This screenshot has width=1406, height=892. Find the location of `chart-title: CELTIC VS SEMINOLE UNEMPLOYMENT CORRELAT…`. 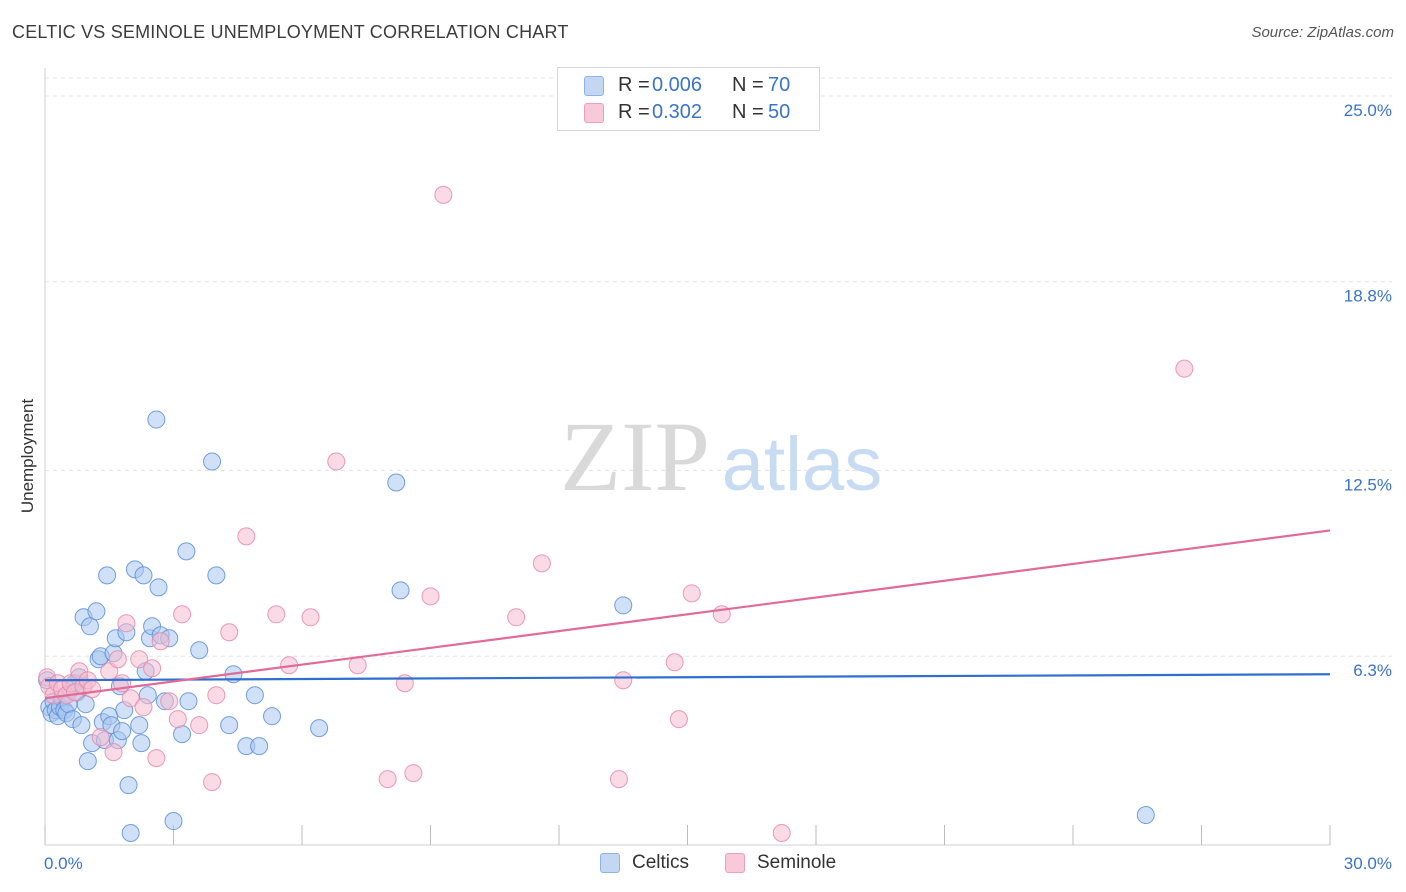

chart-title: CELTIC VS SEMINOLE UNEMPLOYMENT CORRELAT… is located at coordinates (290, 32).